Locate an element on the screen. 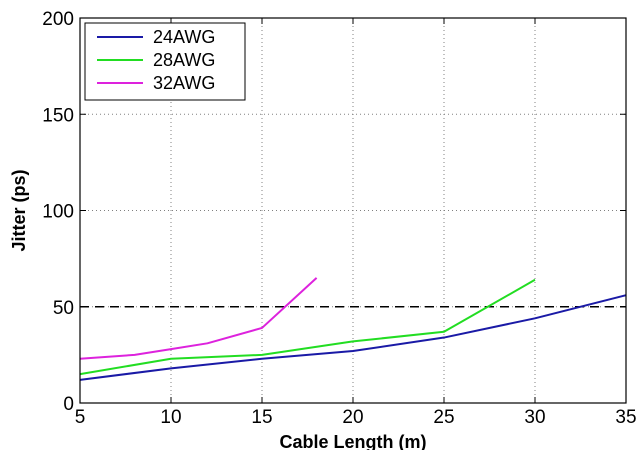  x-tick-label-35: 35 is located at coordinates (625, 417).